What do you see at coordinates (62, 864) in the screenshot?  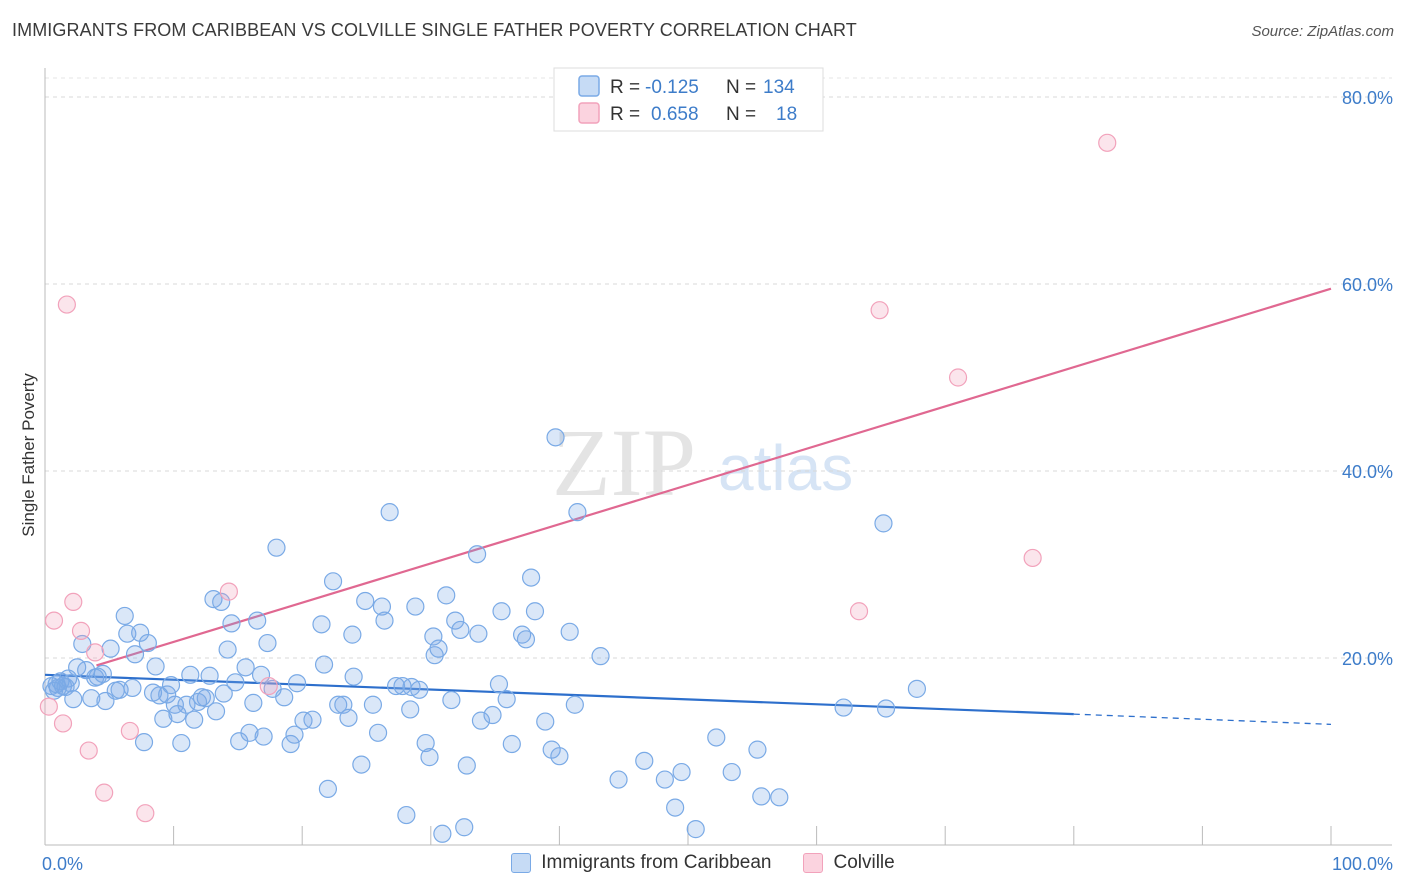 I see `x-tick-label: 0.0%` at bounding box center [62, 864].